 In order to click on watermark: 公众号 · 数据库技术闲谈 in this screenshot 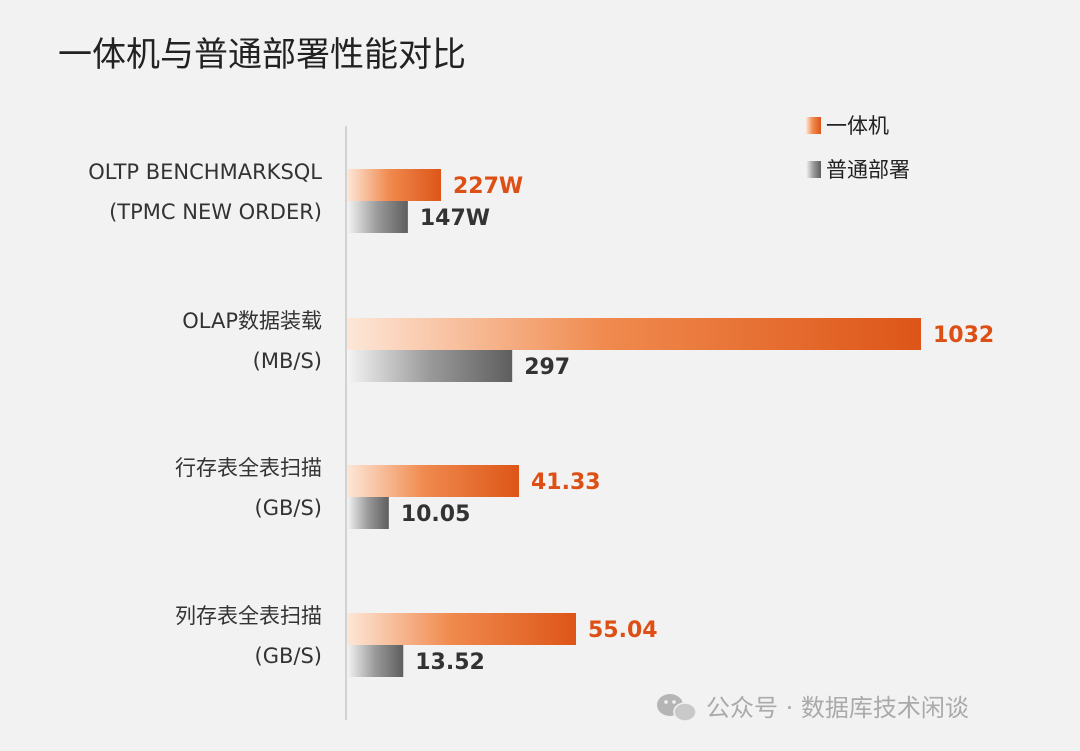, I will do `click(813, 708)`.